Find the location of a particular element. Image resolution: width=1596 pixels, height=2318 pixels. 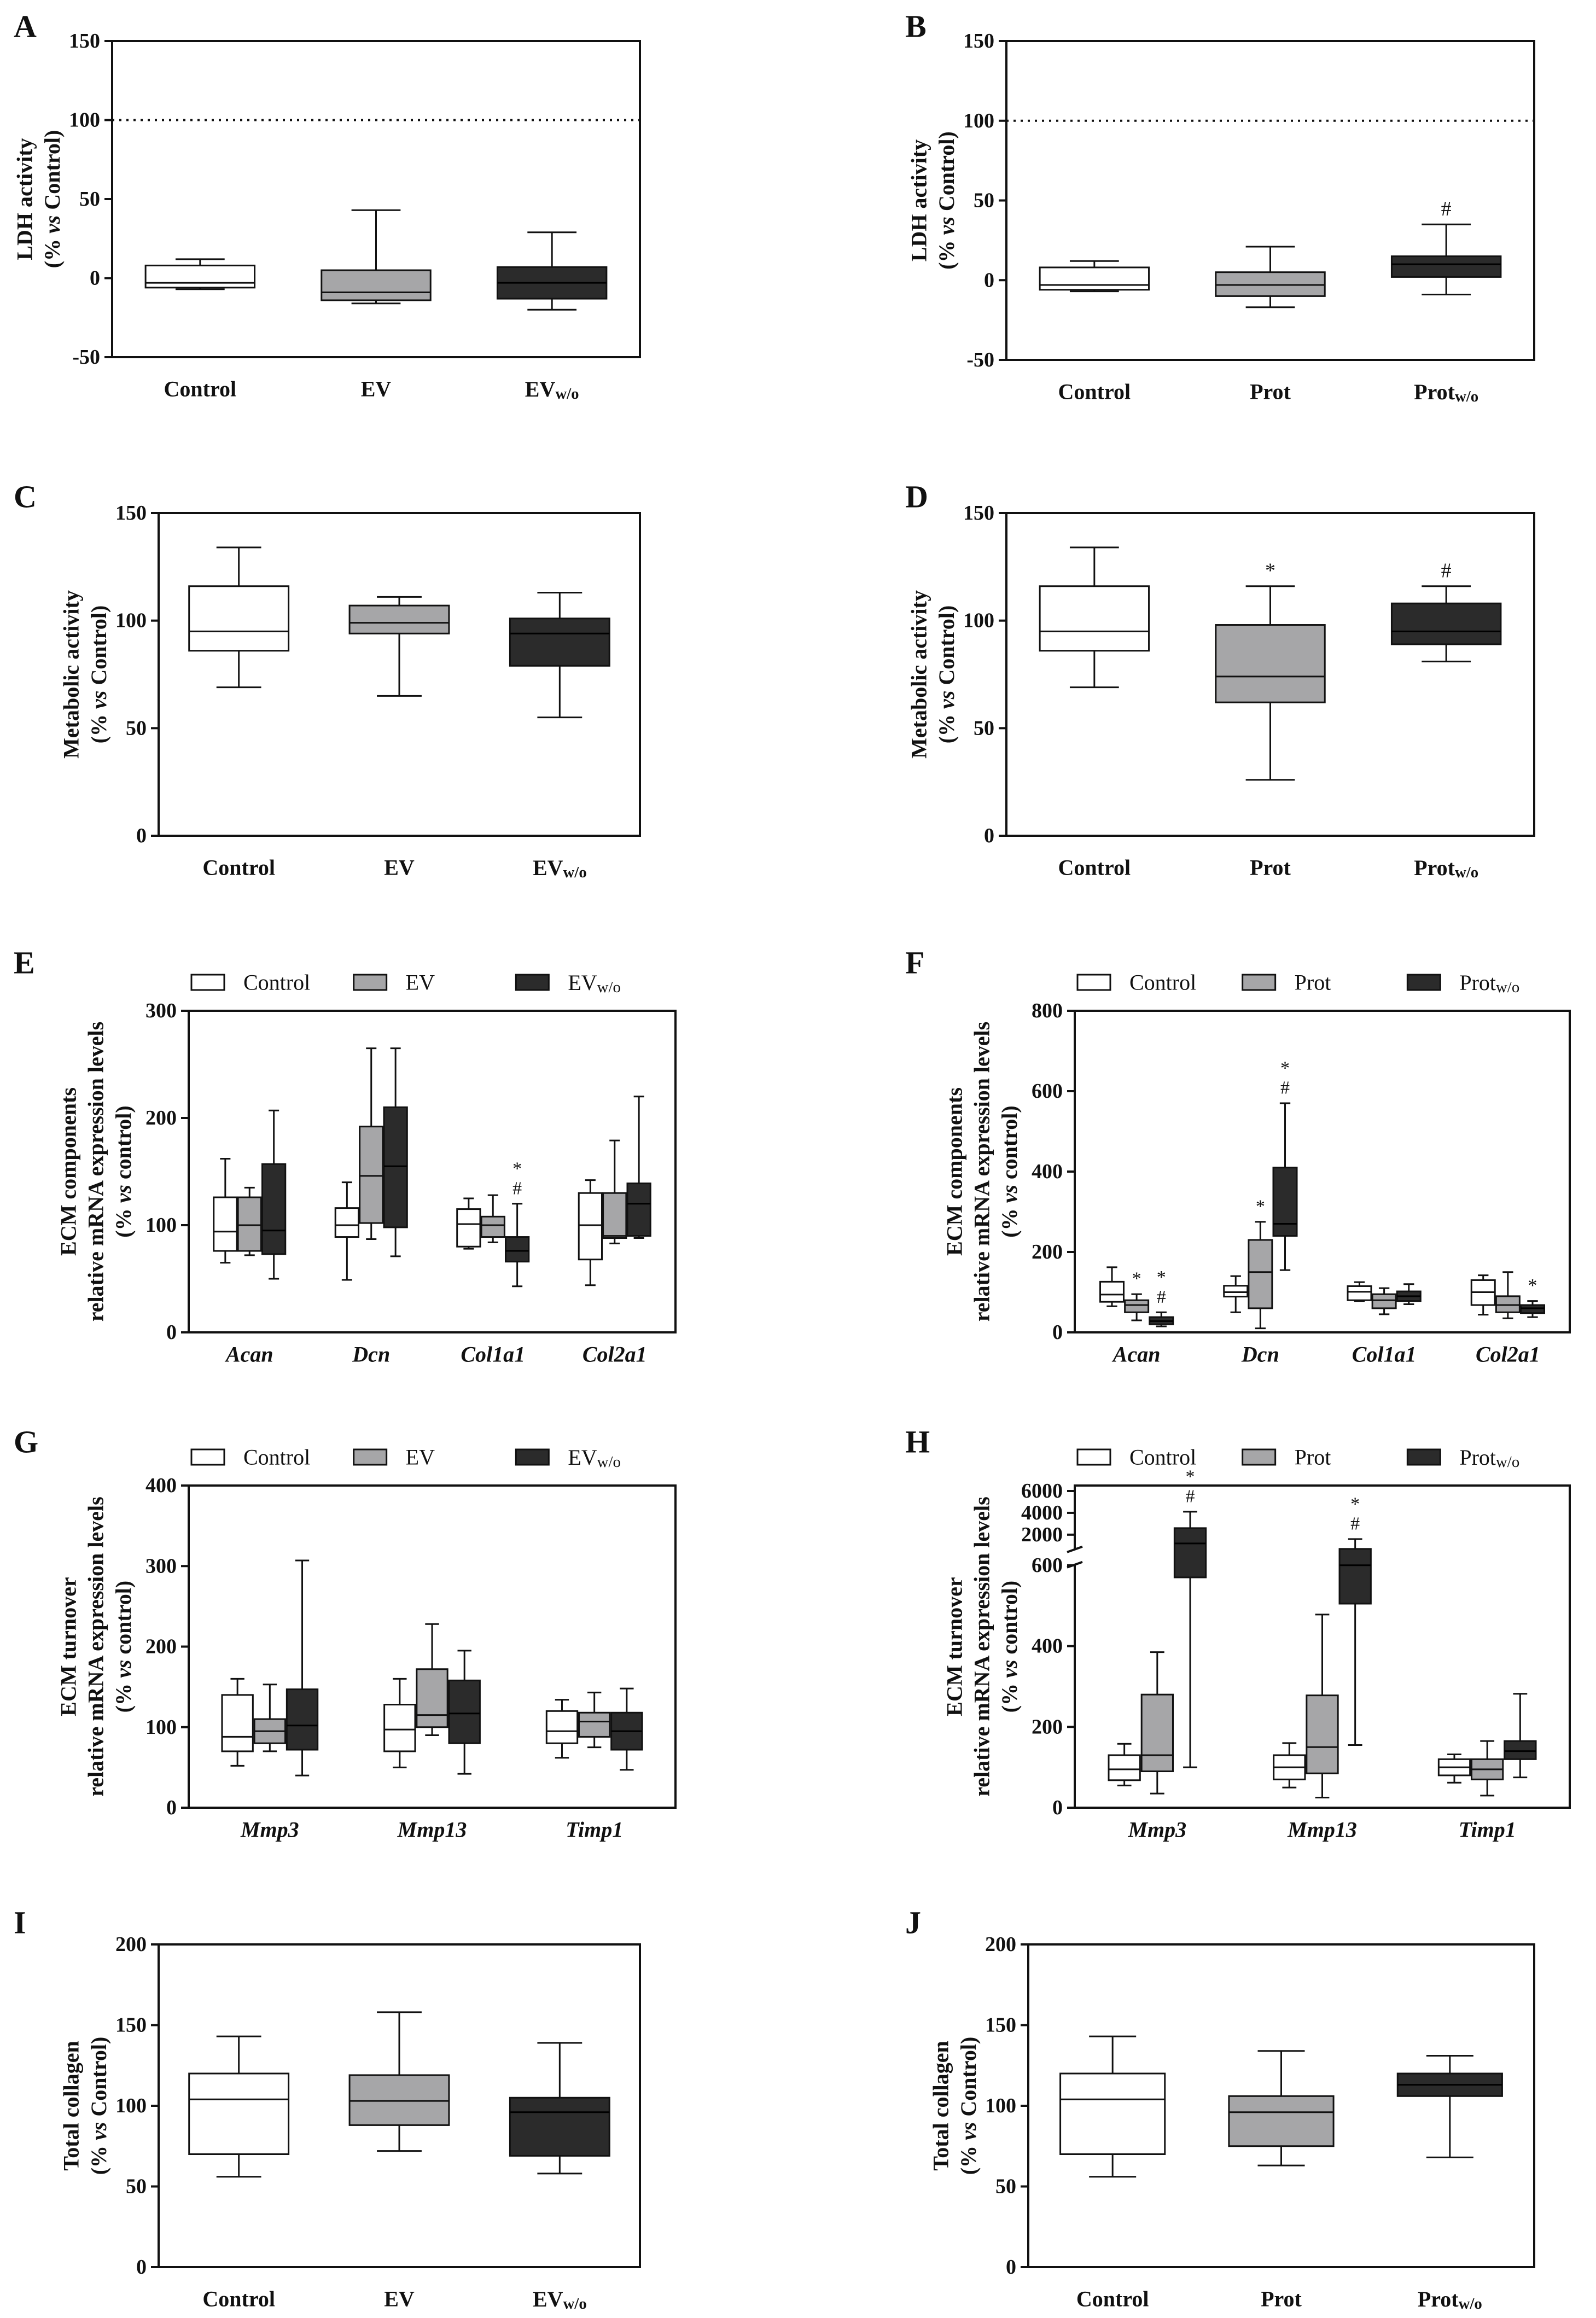

box-plot: # is located at coordinates (1446, 246).